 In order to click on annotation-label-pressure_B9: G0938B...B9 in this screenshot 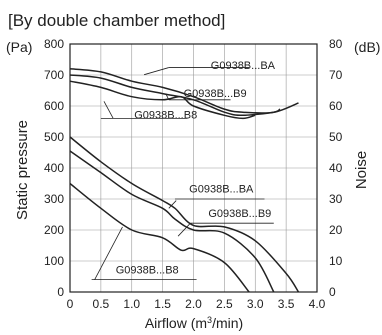, I will do `click(239, 214)`.